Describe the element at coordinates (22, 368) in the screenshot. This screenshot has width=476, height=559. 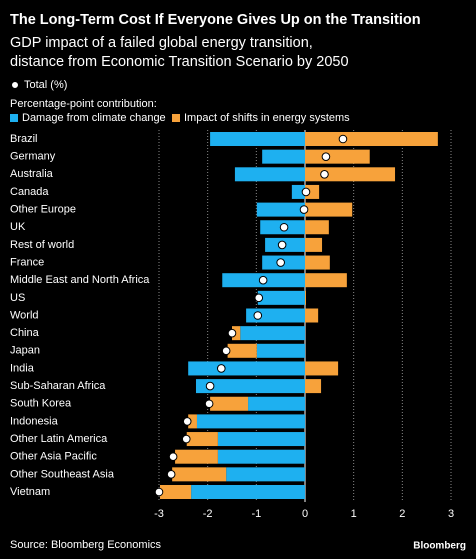
I see `y-tick-label: India` at that location.